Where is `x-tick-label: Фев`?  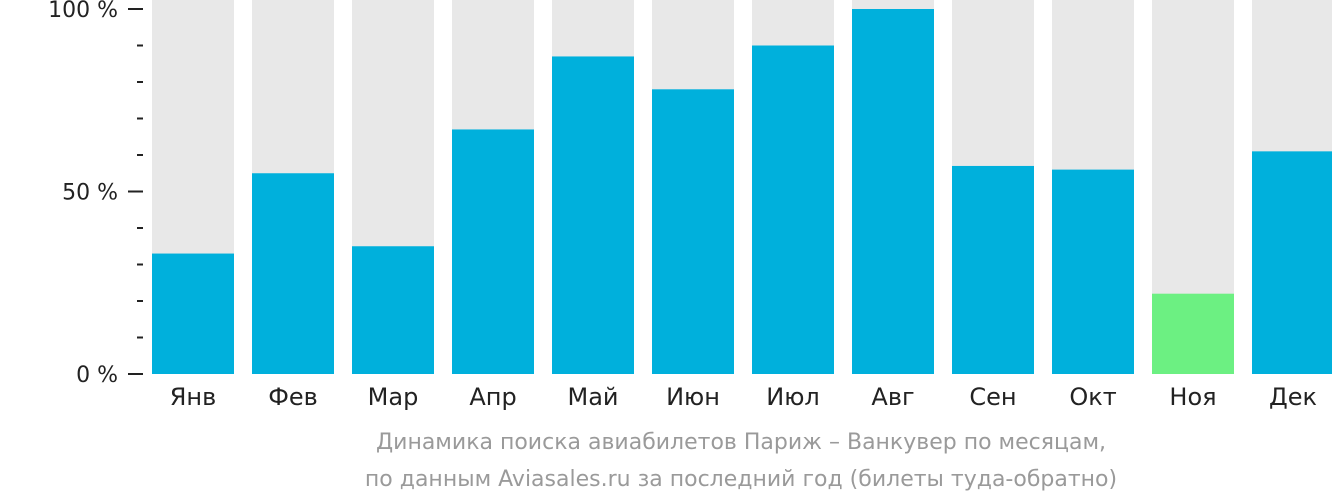 x-tick-label: Фев is located at coordinates (293, 397).